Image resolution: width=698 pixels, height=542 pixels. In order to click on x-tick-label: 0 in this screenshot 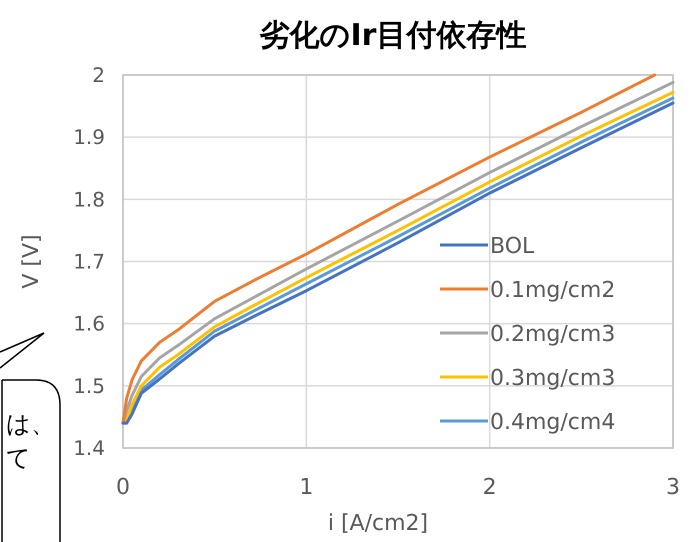, I will do `click(123, 487)`.